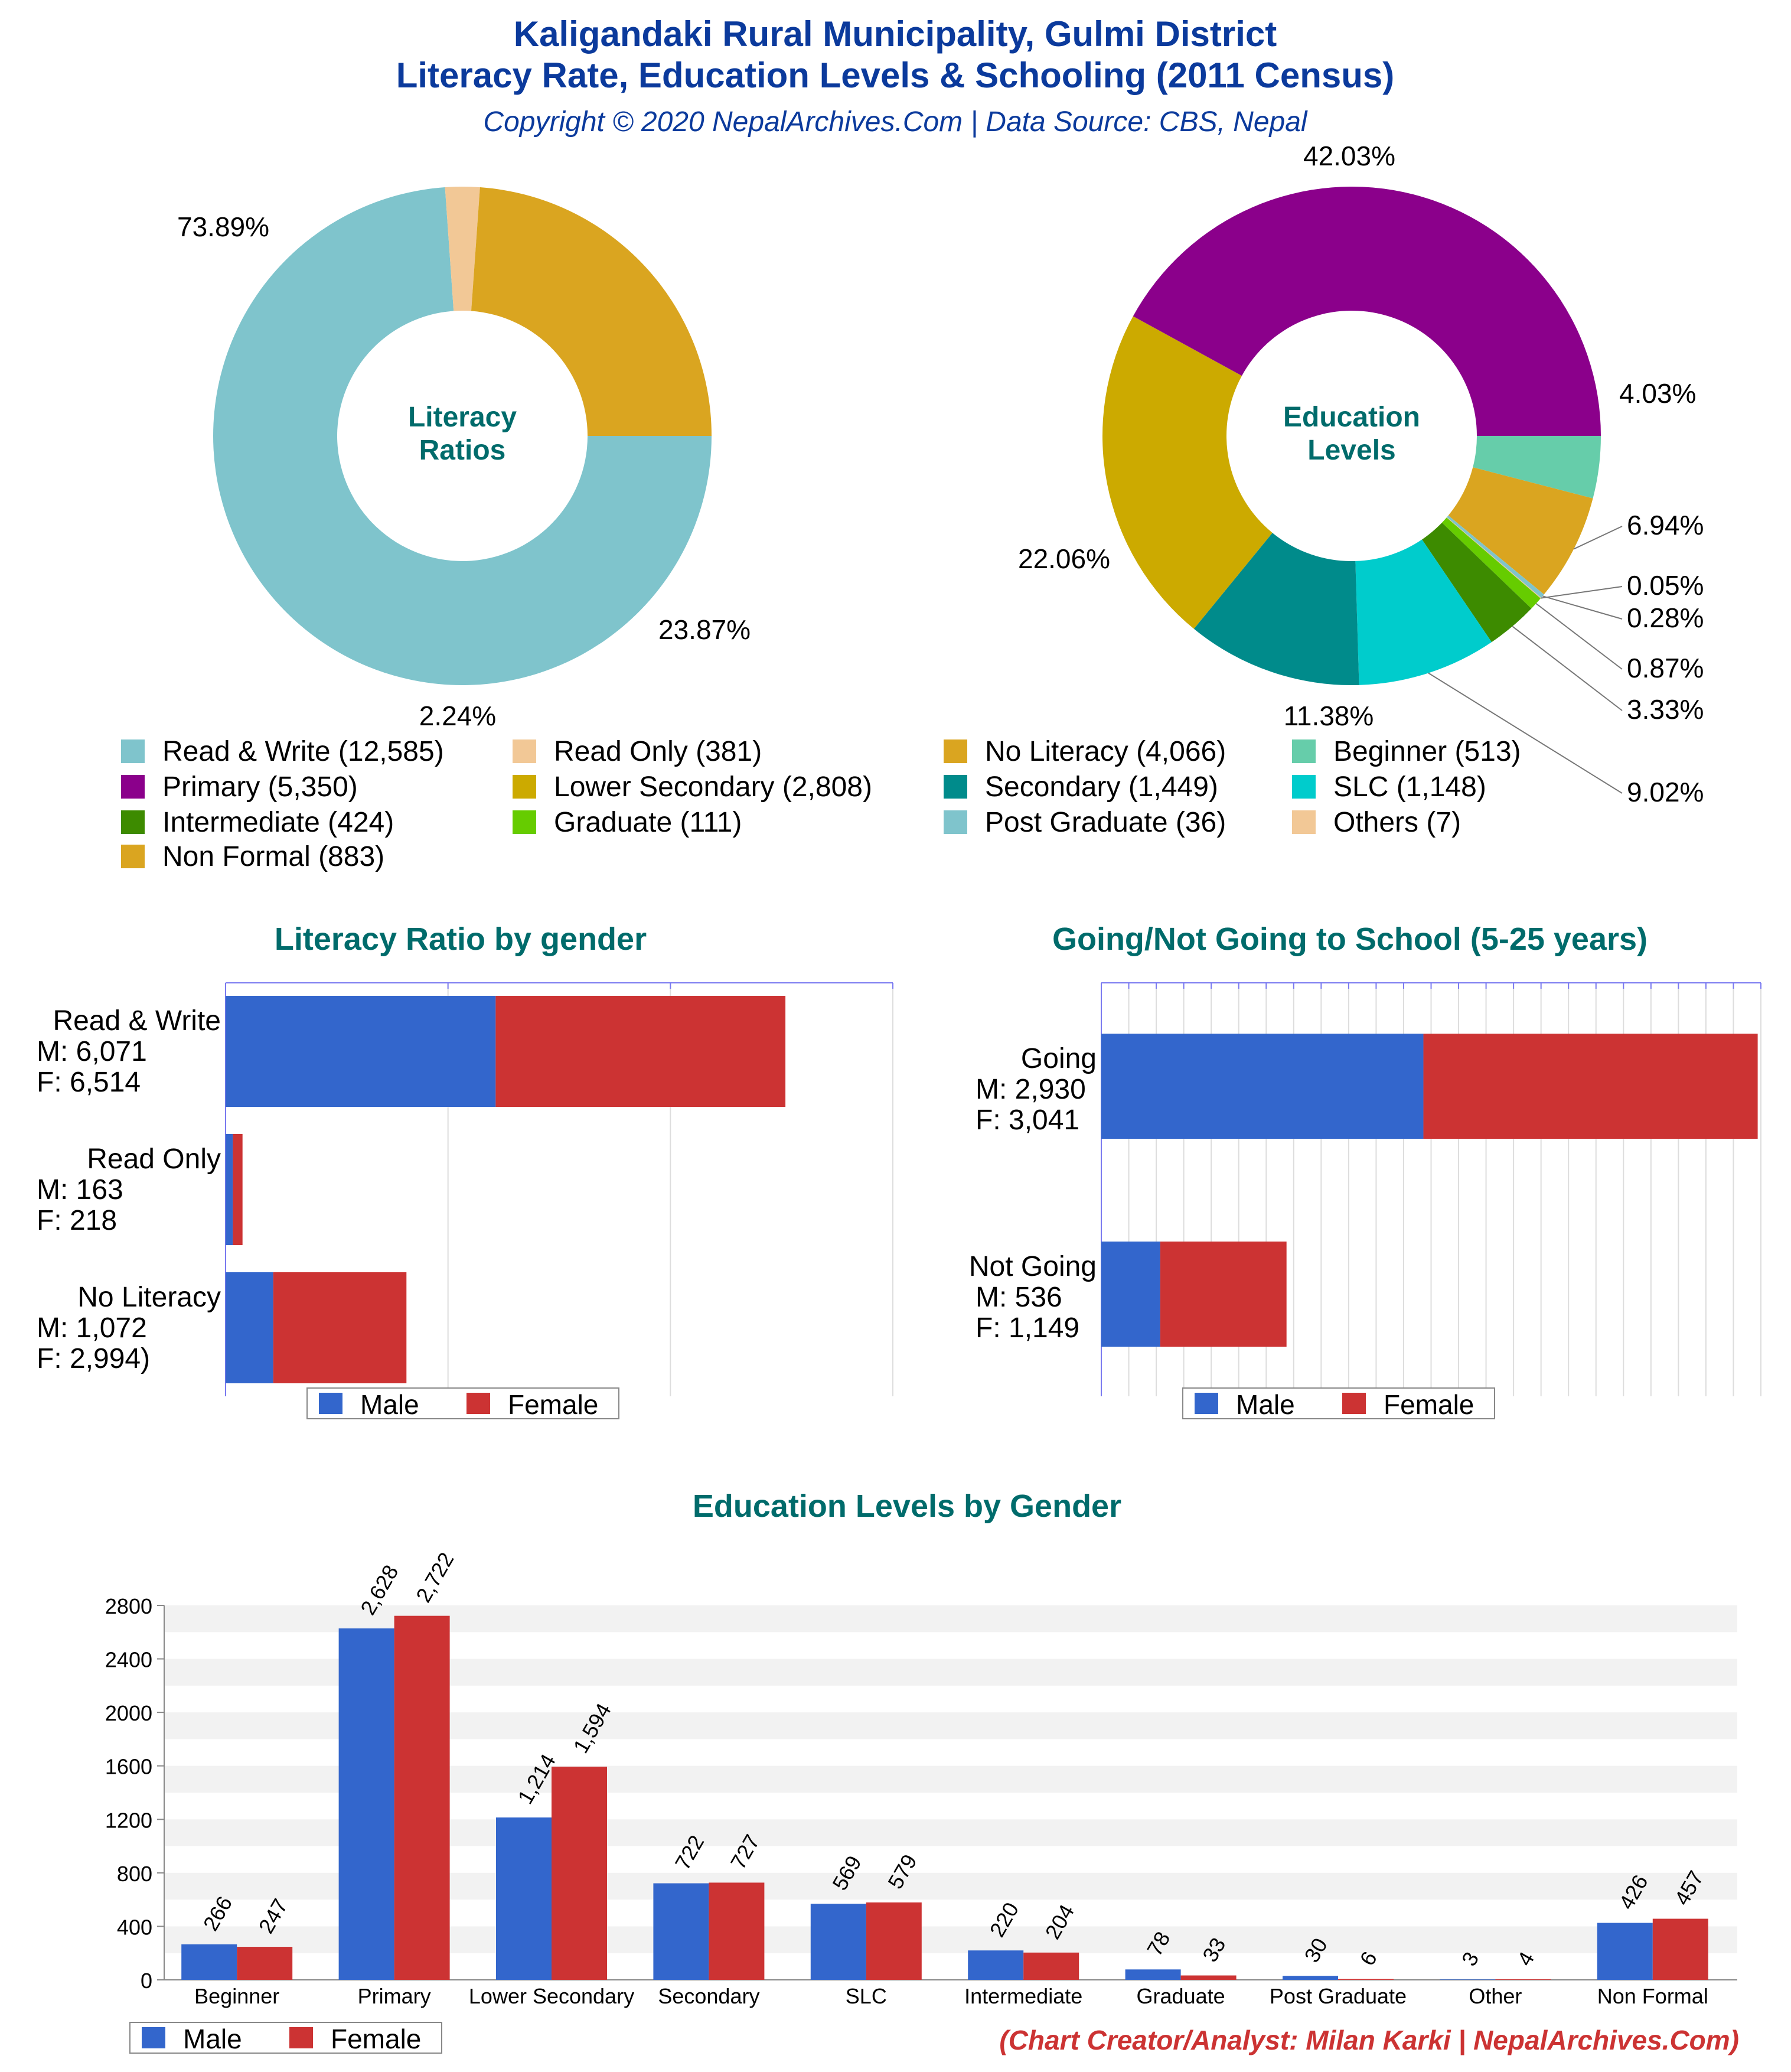 This screenshot has width=1791, height=2072. I want to click on x-category-label: Lower Secondary, so click(551, 1996).